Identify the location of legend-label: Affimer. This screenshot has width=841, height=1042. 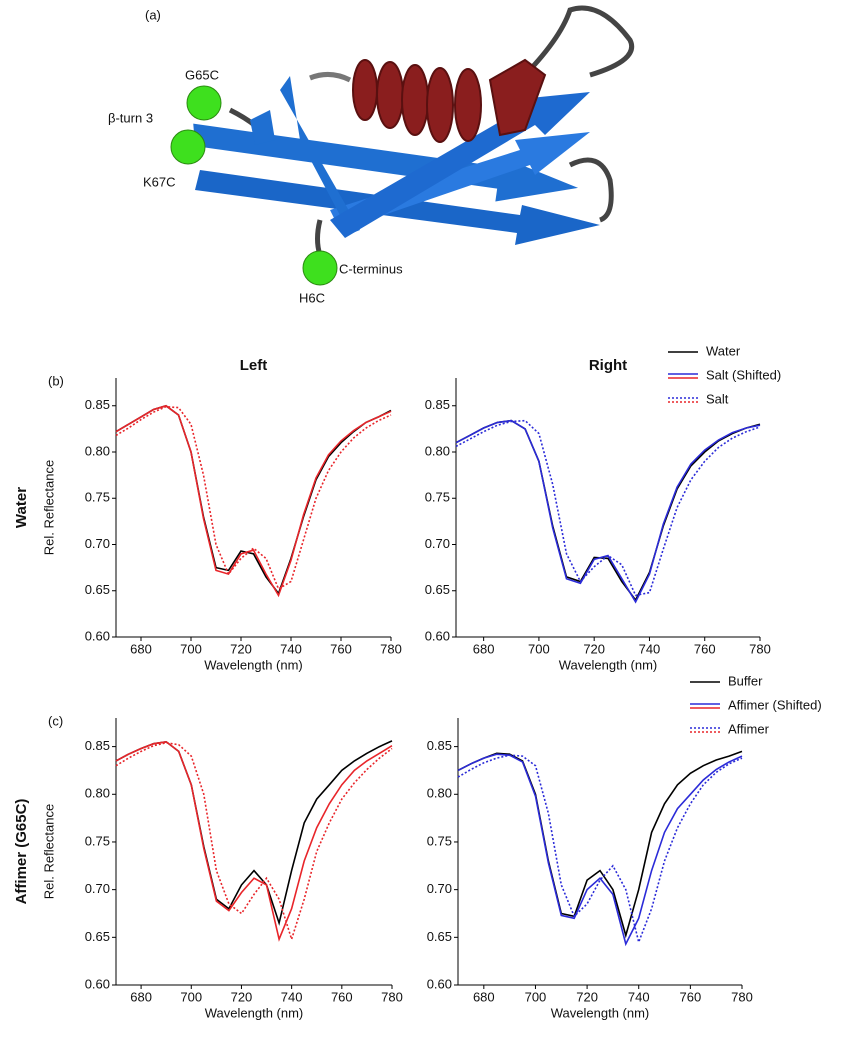
(749, 728).